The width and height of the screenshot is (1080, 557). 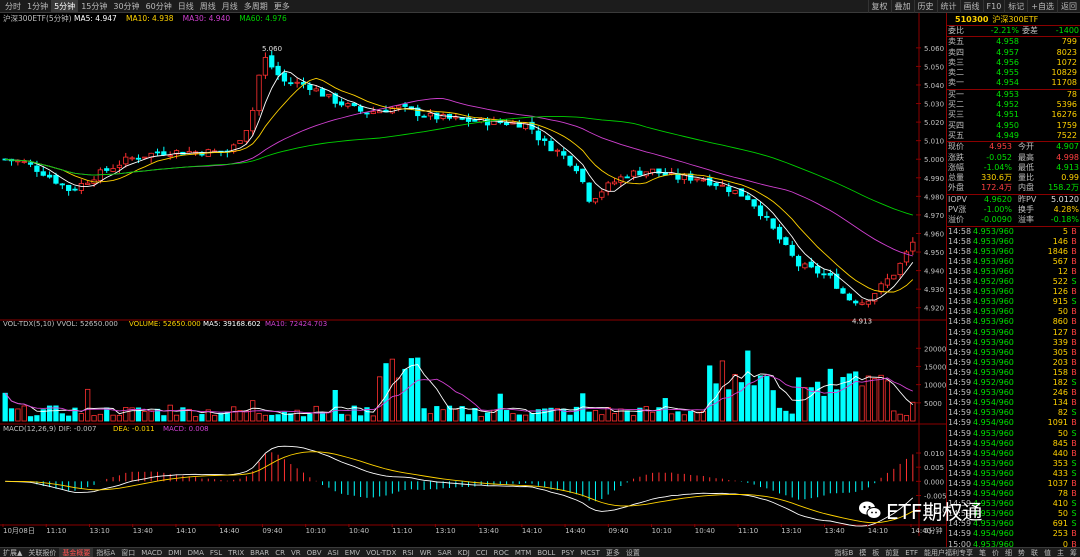 I want to click on indicator-tab: CCI, so click(x=481, y=552).